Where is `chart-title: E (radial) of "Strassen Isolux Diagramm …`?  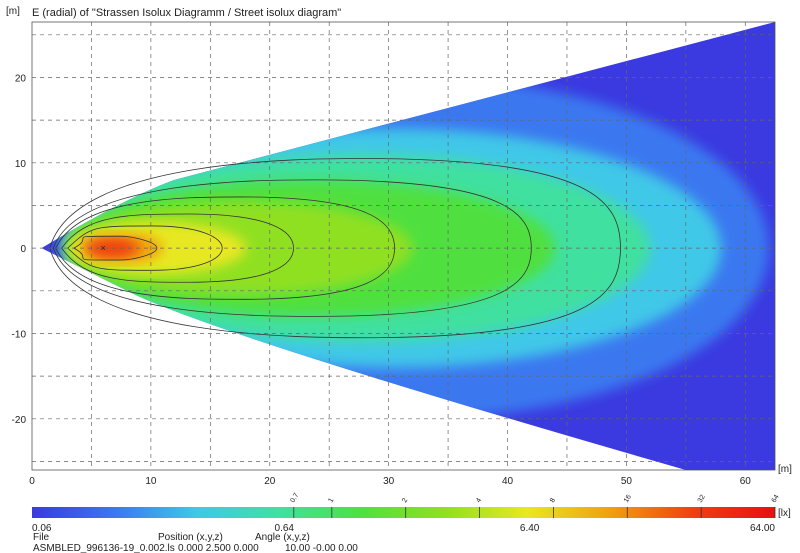 chart-title: E (radial) of "Strassen Isolux Diagramm … is located at coordinates (186, 13).